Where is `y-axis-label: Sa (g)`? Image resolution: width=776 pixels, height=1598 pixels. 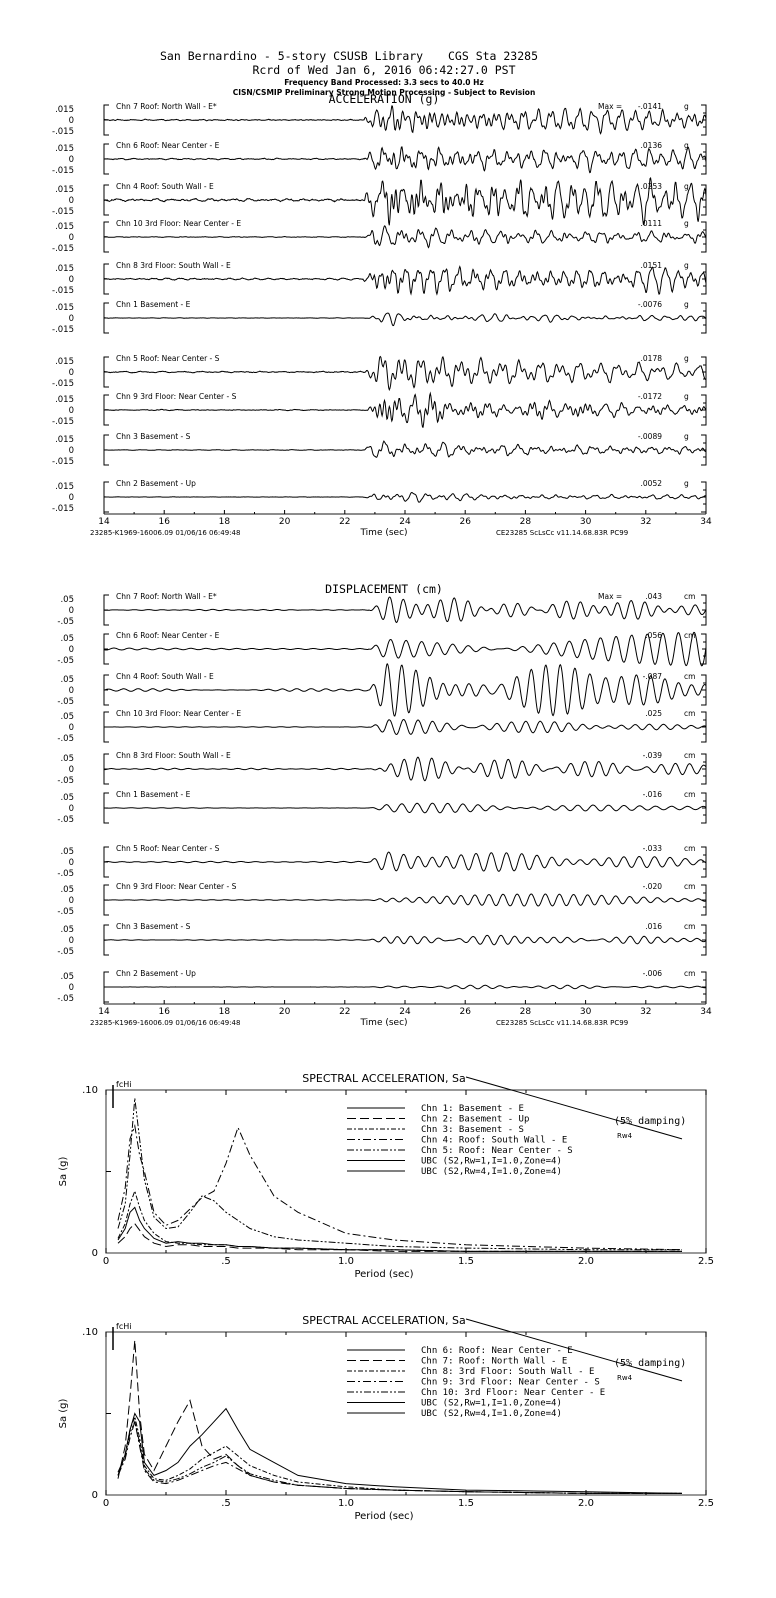 y-axis-label: Sa (g) is located at coordinates (63, 1172).